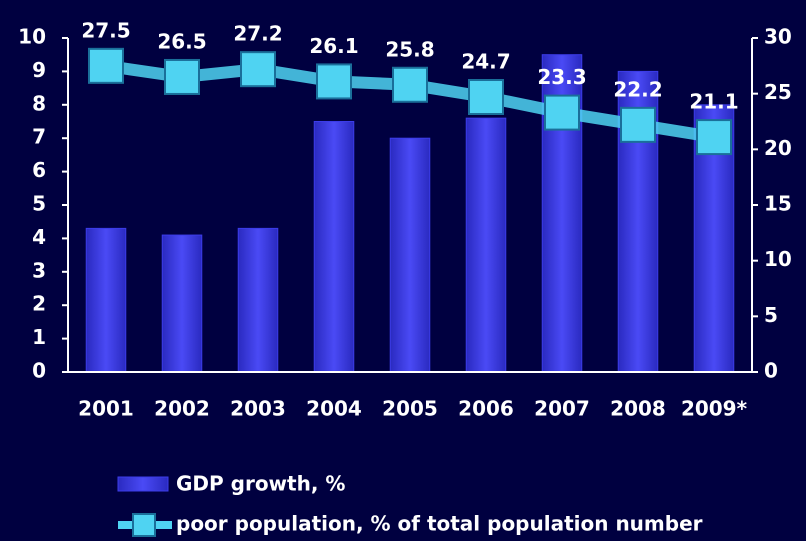 The width and height of the screenshot is (806, 541). Describe the element at coordinates (181, 41) in the screenshot. I see `value-label: 26.5` at that location.